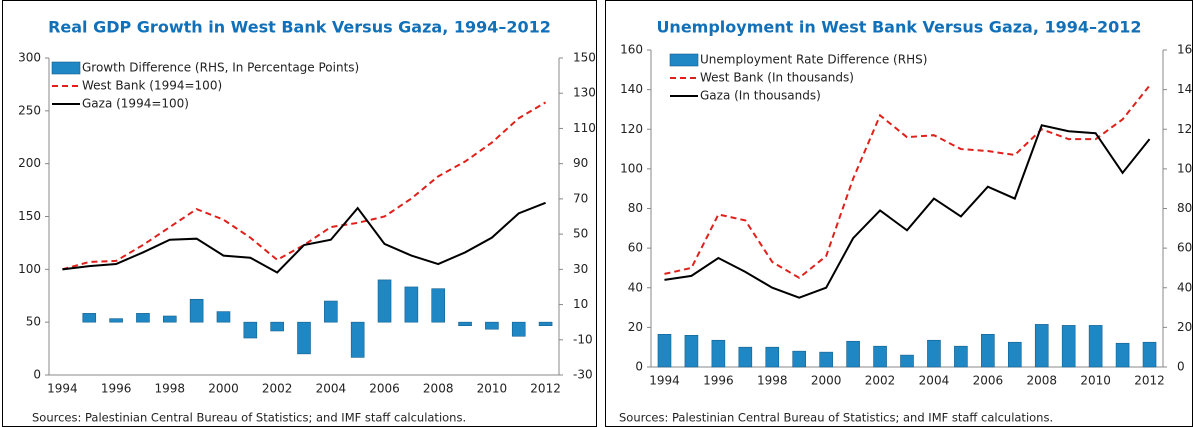  What do you see at coordinates (631, 129) in the screenshot?
I see `y-tick-label: 120` at bounding box center [631, 129].